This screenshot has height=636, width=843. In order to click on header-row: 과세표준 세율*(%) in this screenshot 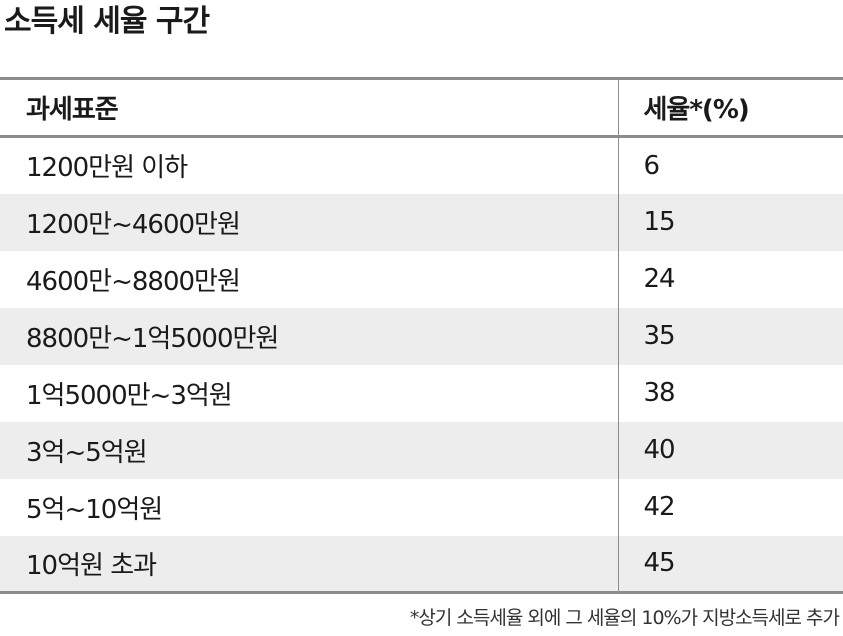, I will do `click(421, 107)`.